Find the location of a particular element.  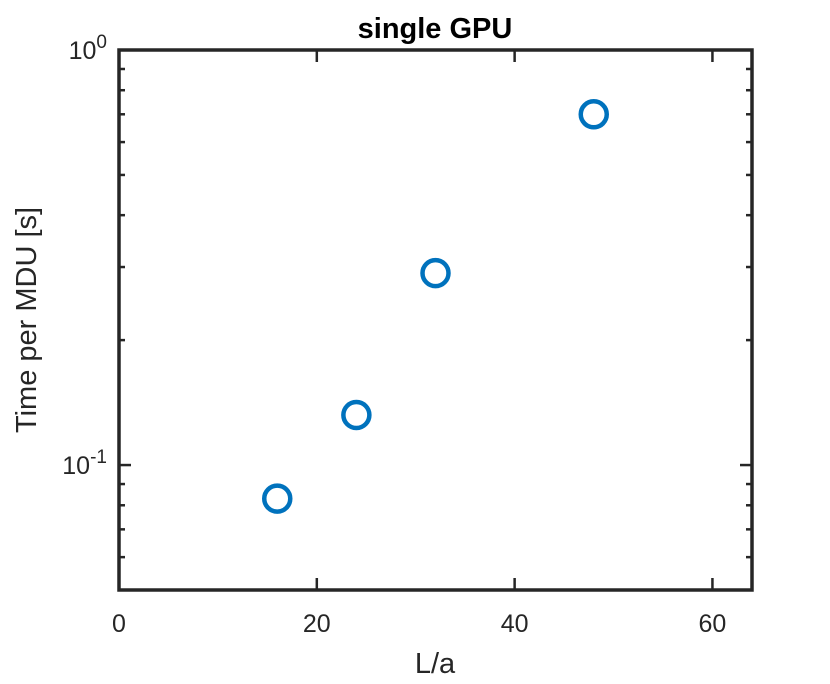

chart-title: single GPU is located at coordinates (435, 29).